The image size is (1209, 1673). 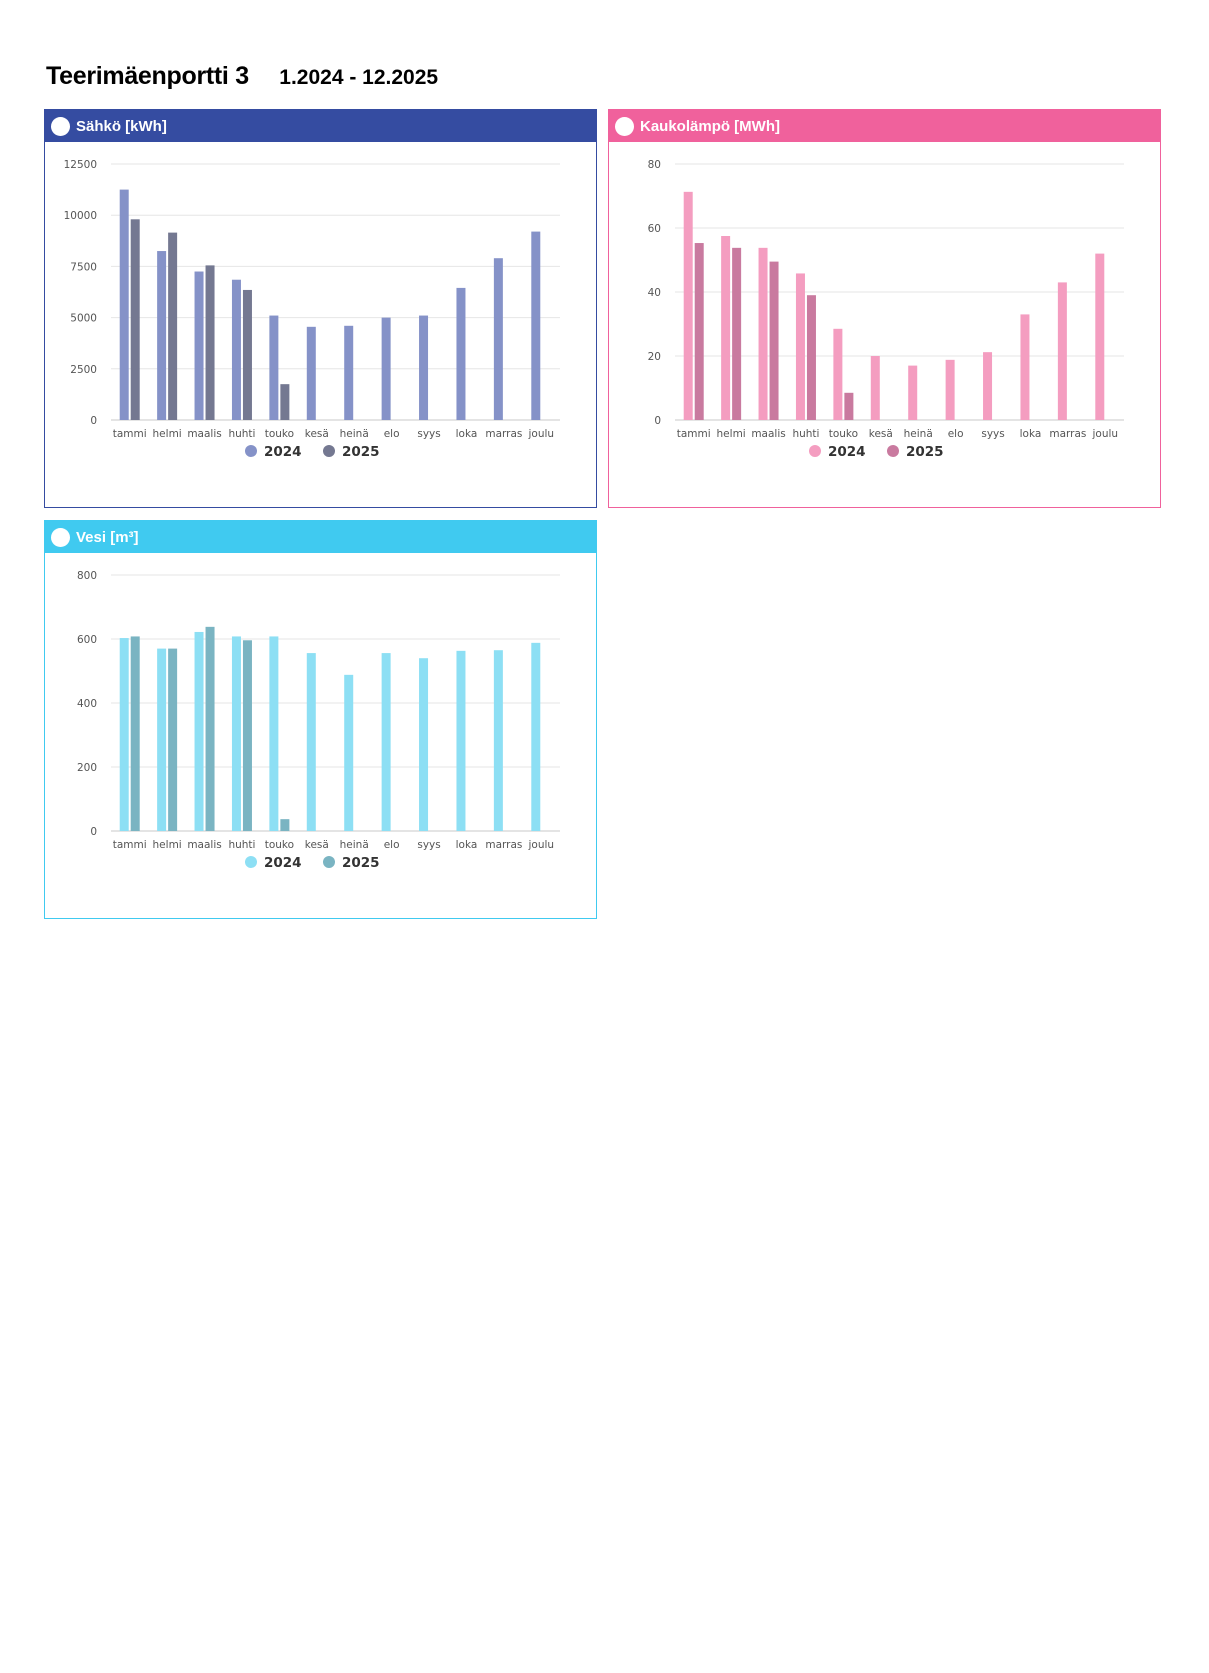 What do you see at coordinates (83, 370) in the screenshot?
I see `y-tick-label: 2500` at bounding box center [83, 370].